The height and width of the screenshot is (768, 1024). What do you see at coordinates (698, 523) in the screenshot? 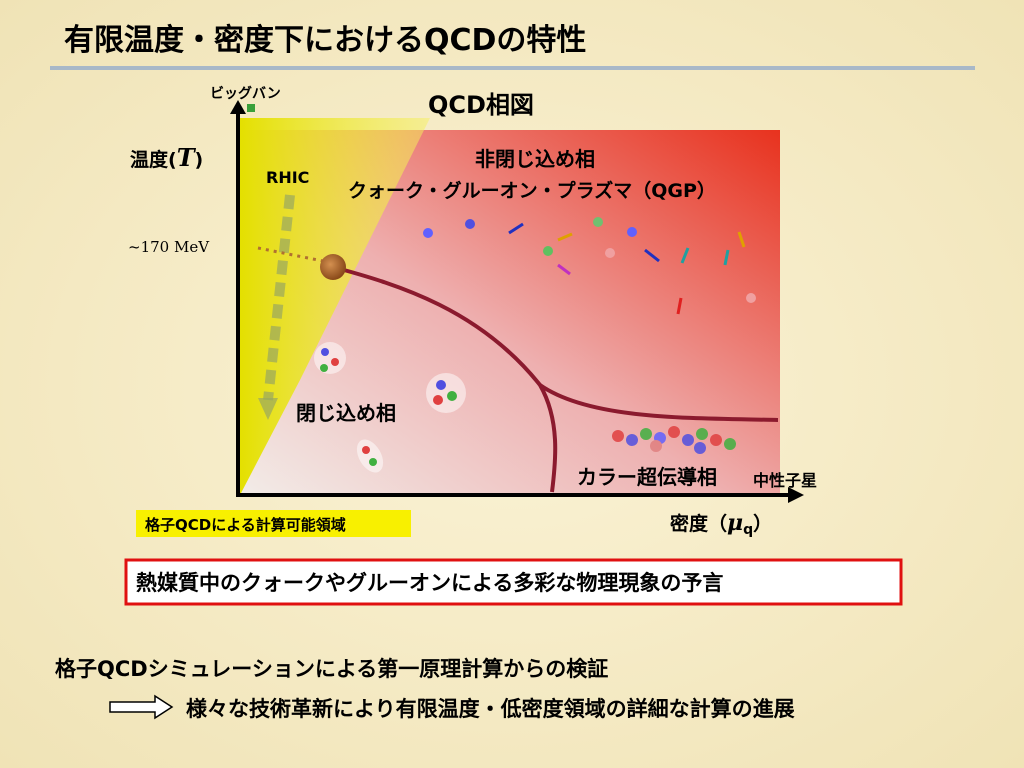
I see `x-axis-prefix: 密度（` at bounding box center [698, 523].